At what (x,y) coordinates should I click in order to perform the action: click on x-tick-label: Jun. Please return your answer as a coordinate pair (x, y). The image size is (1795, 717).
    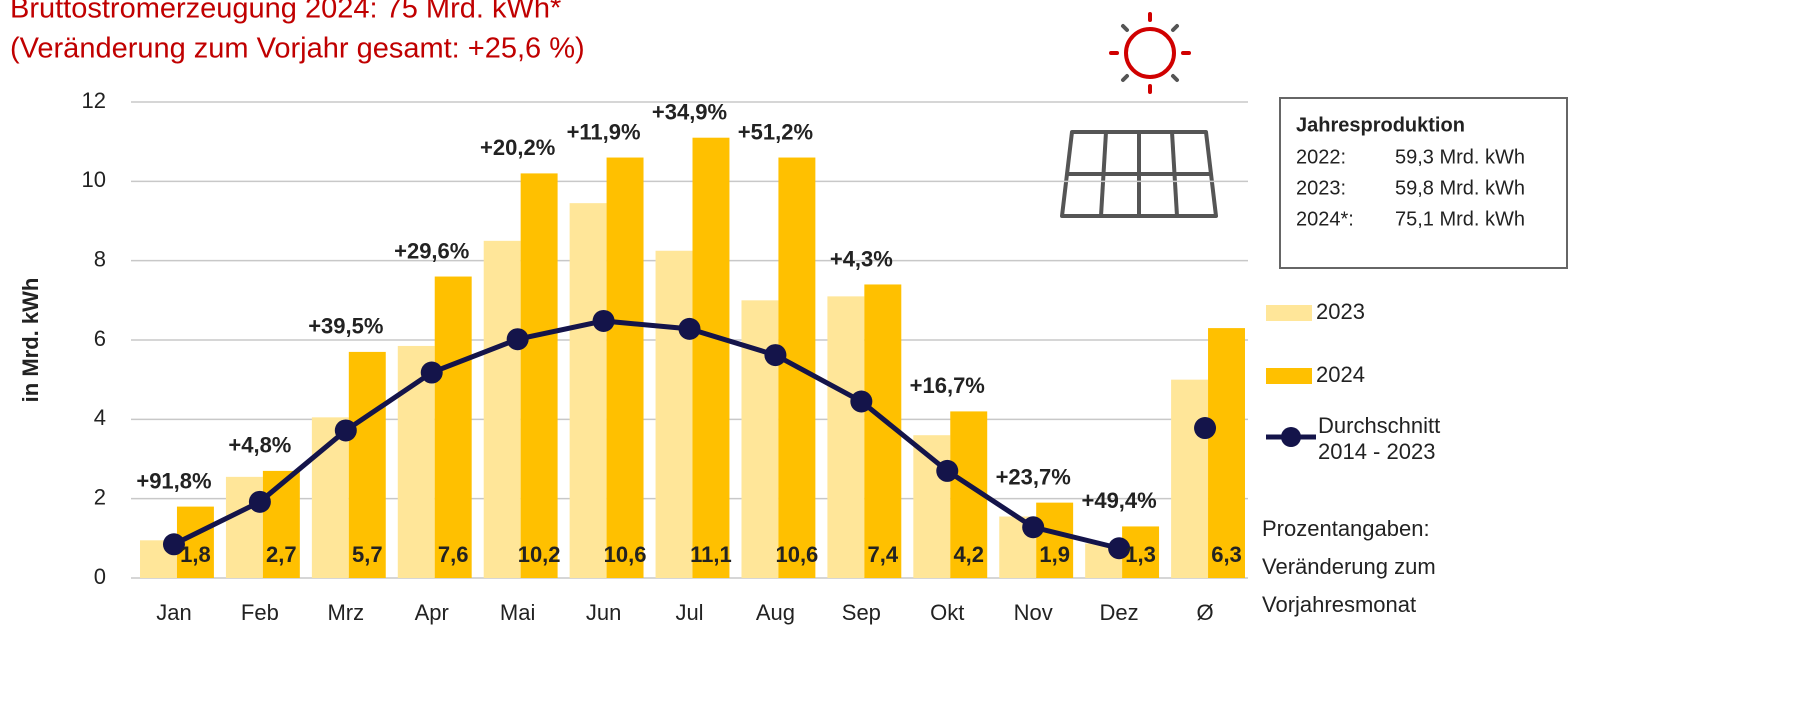
    Looking at the image, I should click on (603, 612).